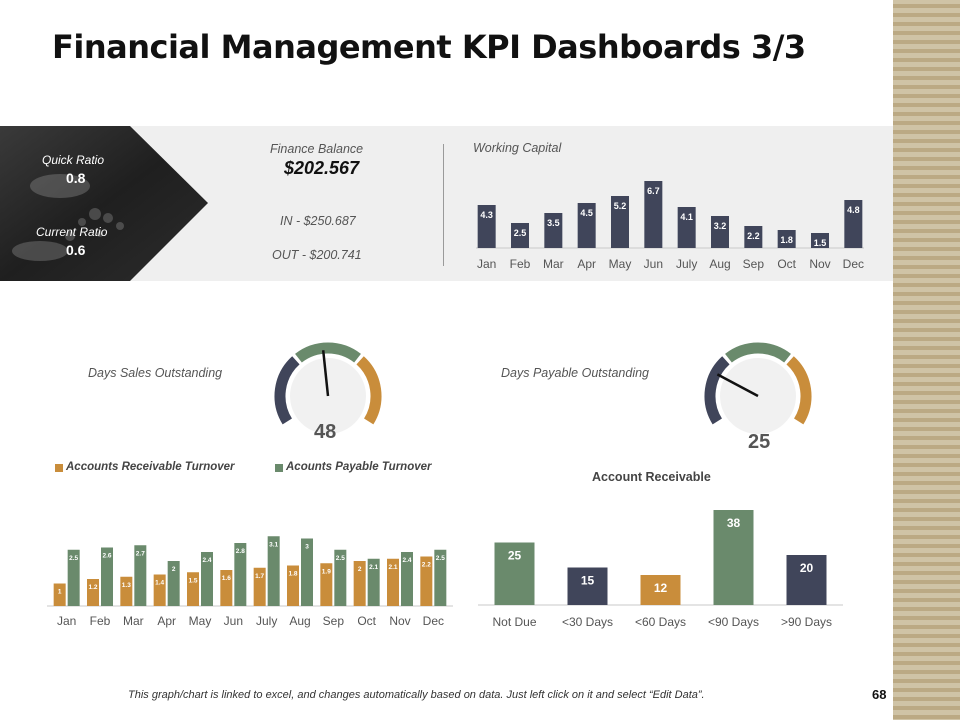  What do you see at coordinates (759, 442) in the screenshot?
I see `dpo-value: 25` at bounding box center [759, 442].